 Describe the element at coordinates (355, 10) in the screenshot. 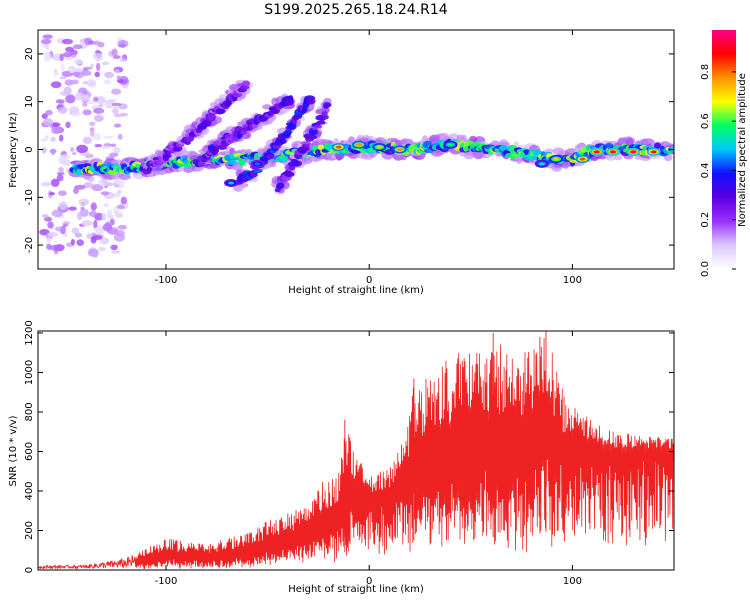

I see `chart-title: S199.2025.265.18.24.R14` at that location.